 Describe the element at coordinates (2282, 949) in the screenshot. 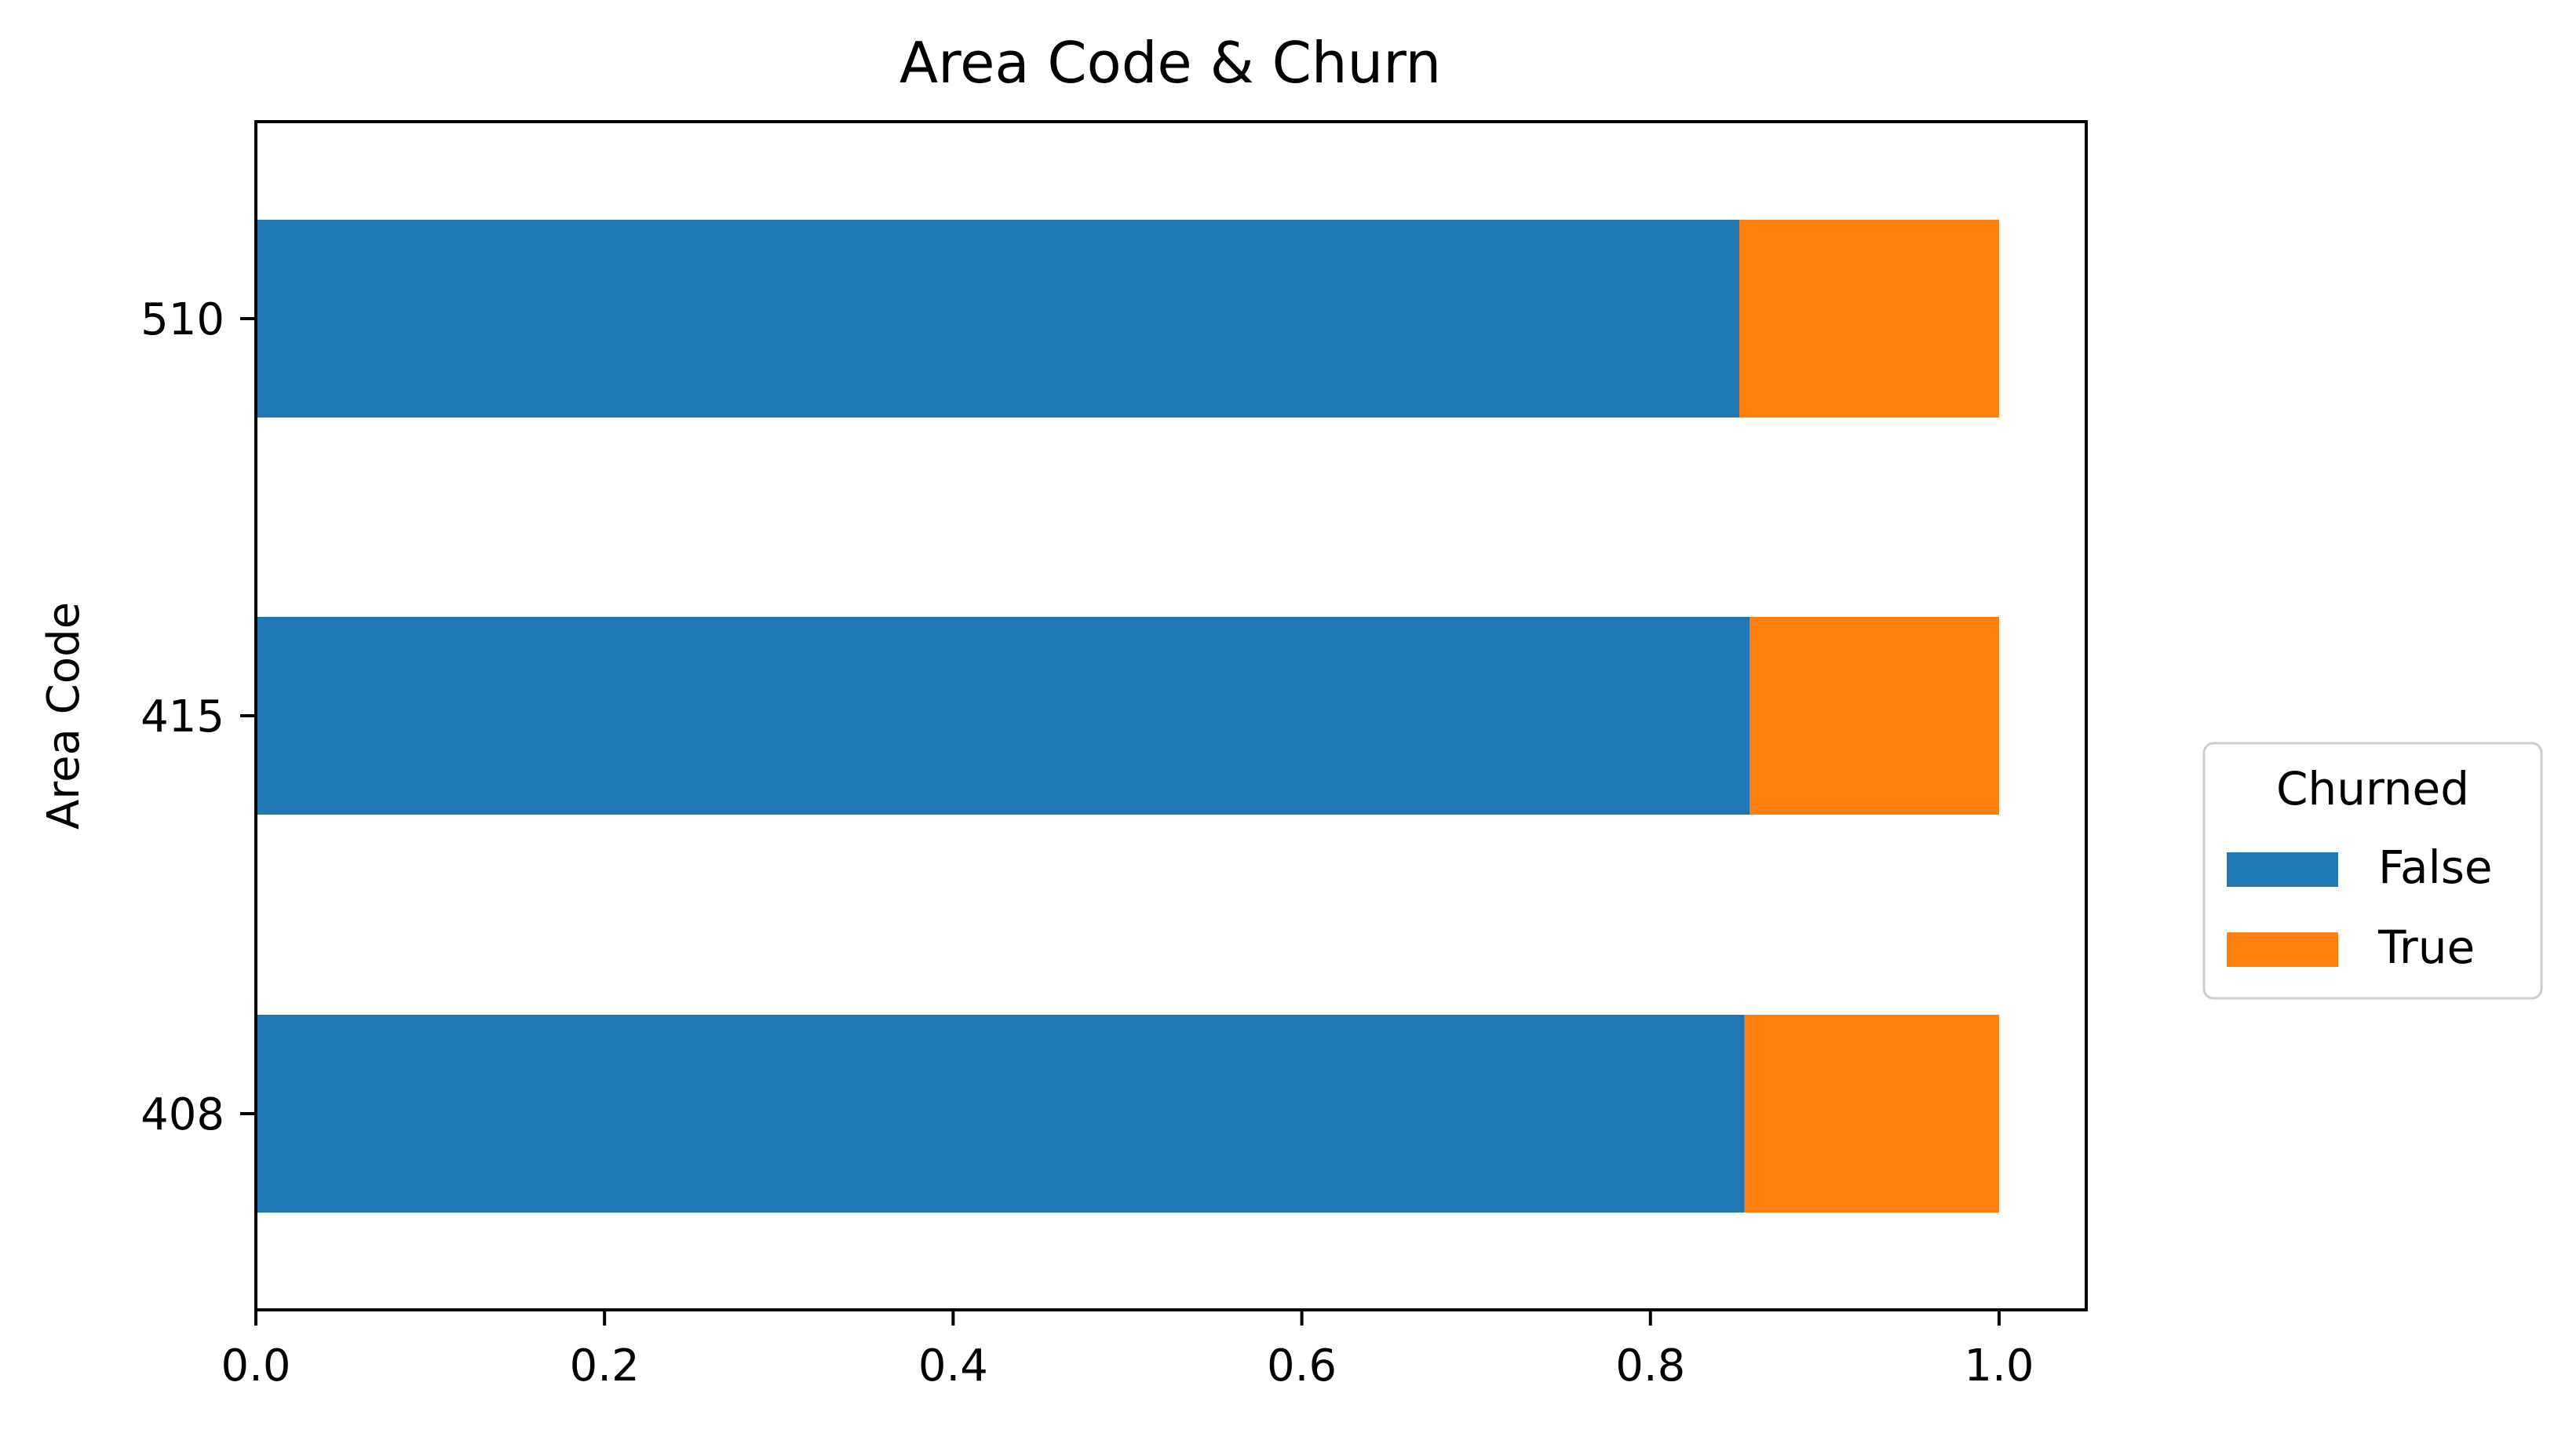

I see `legend-swatch-true` at that location.